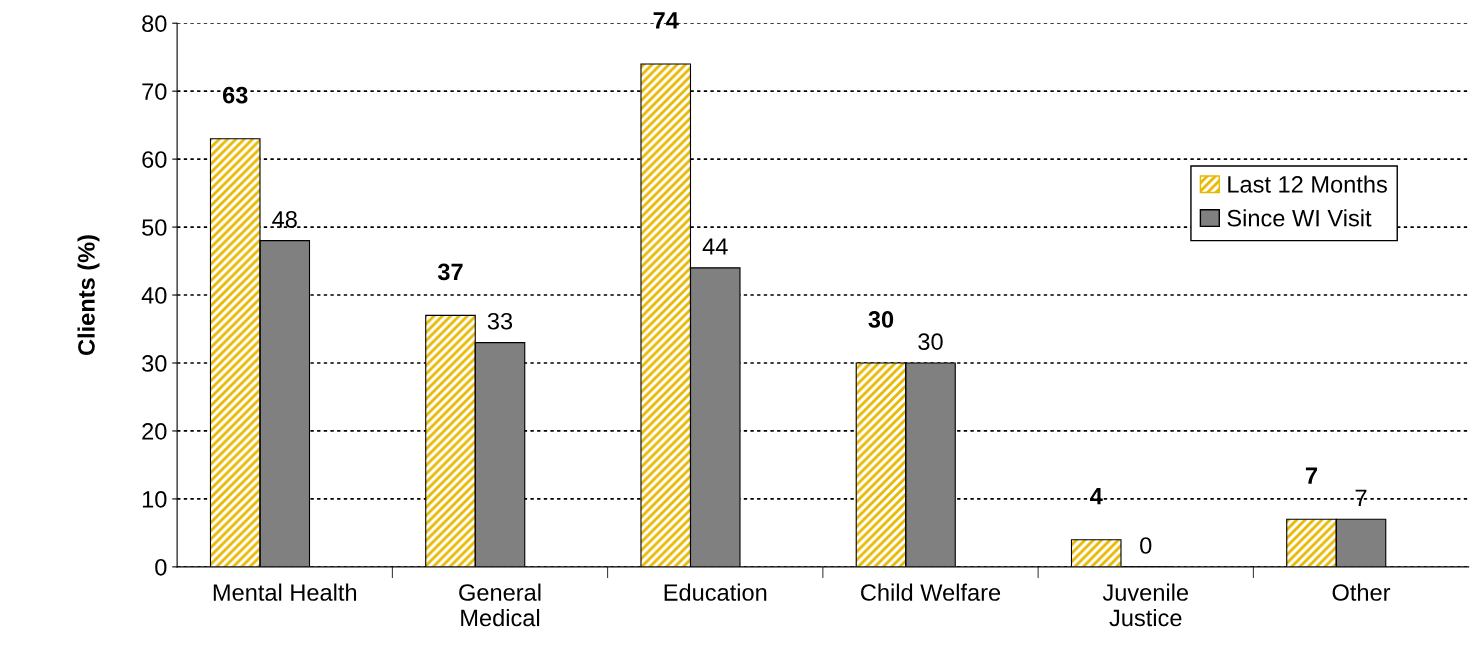 The image size is (1476, 663). Describe the element at coordinates (500, 605) in the screenshot. I see `x-tick-label: General Medical` at that location.